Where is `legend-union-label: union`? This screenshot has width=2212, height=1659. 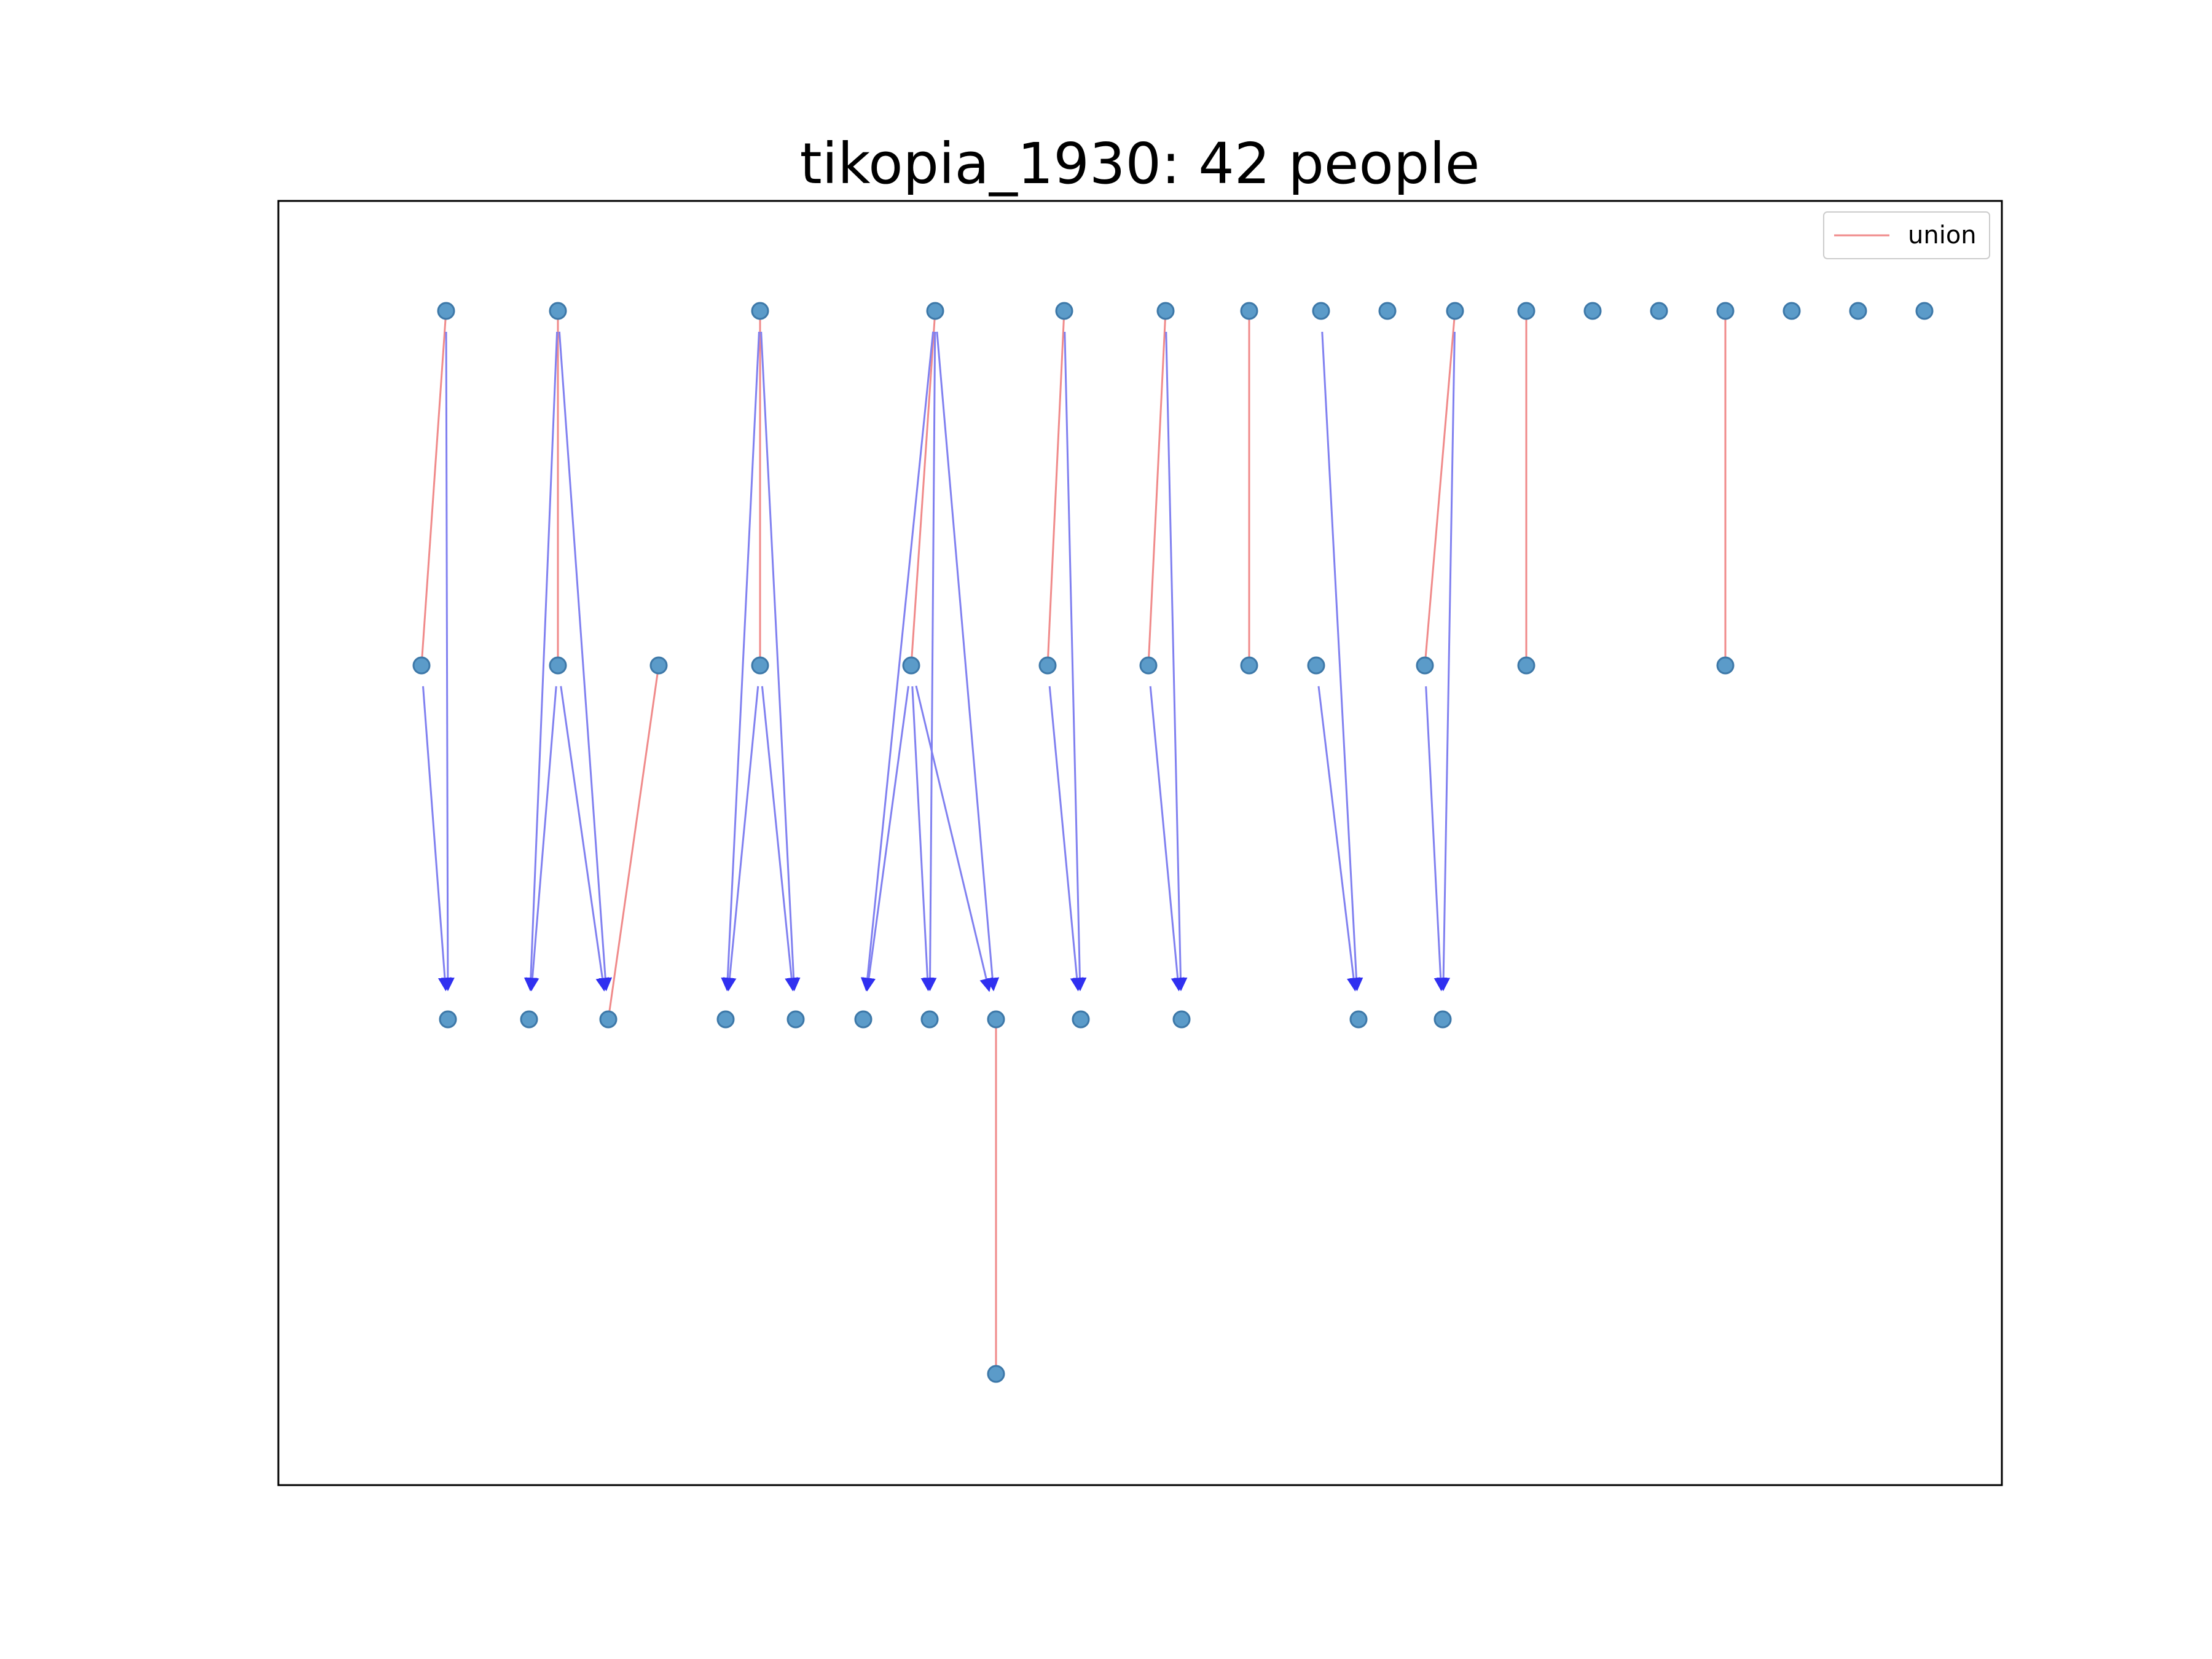 legend-union-label: union is located at coordinates (1942, 235).